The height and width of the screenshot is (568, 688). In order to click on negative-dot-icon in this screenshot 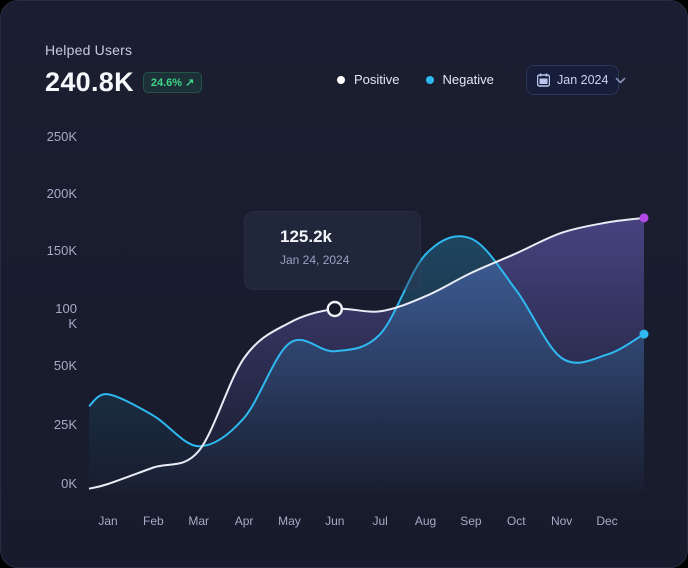, I will do `click(429, 79)`.